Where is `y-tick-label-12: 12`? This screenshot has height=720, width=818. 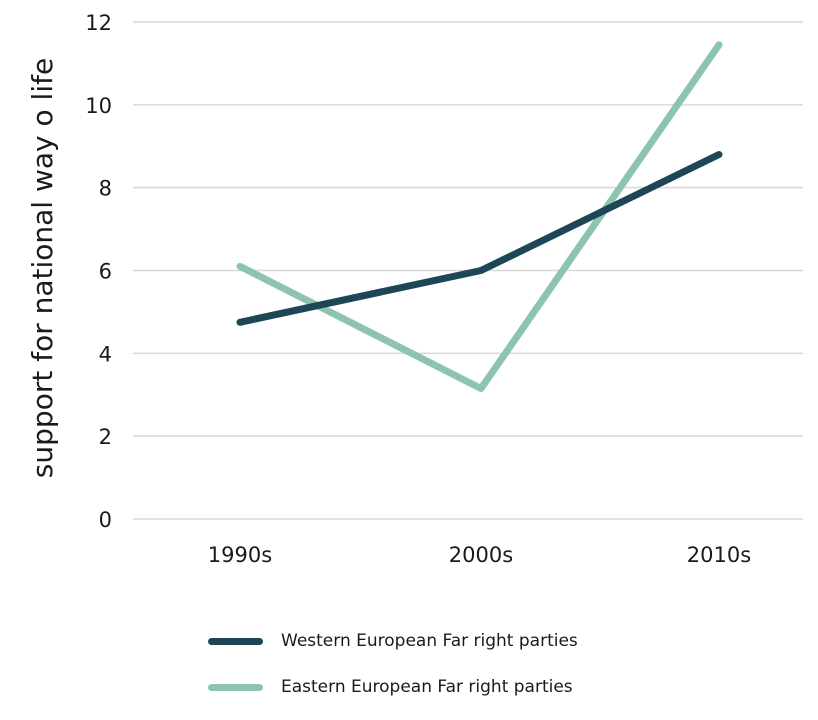 y-tick-label-12: 12 is located at coordinates (98, 23).